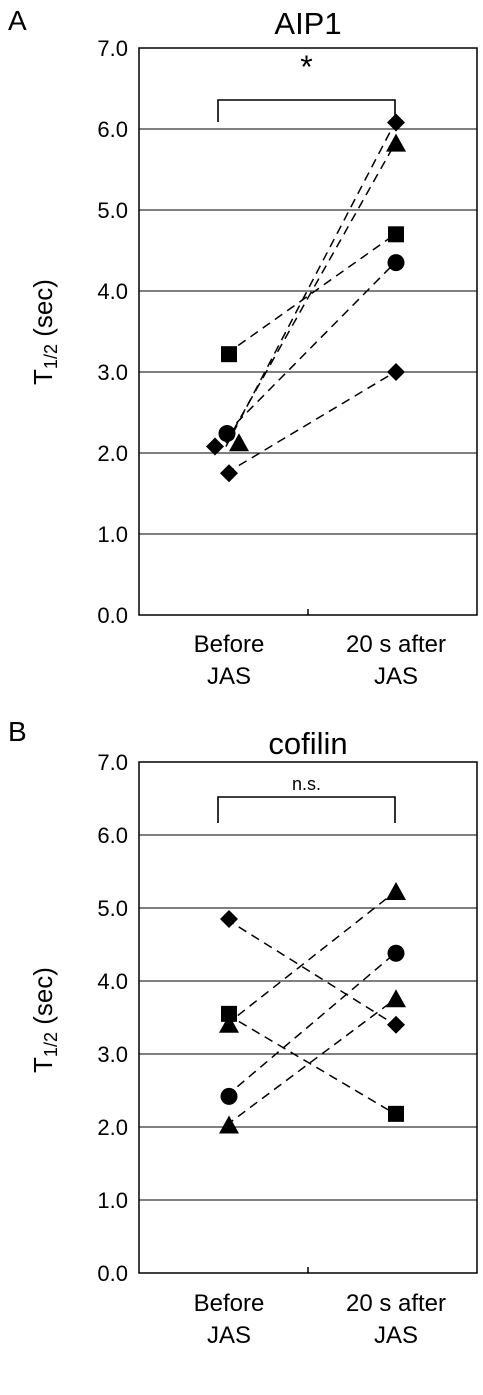 The image size is (483, 1395). Describe the element at coordinates (307, 743) in the screenshot. I see `chart-title: cofilin` at that location.